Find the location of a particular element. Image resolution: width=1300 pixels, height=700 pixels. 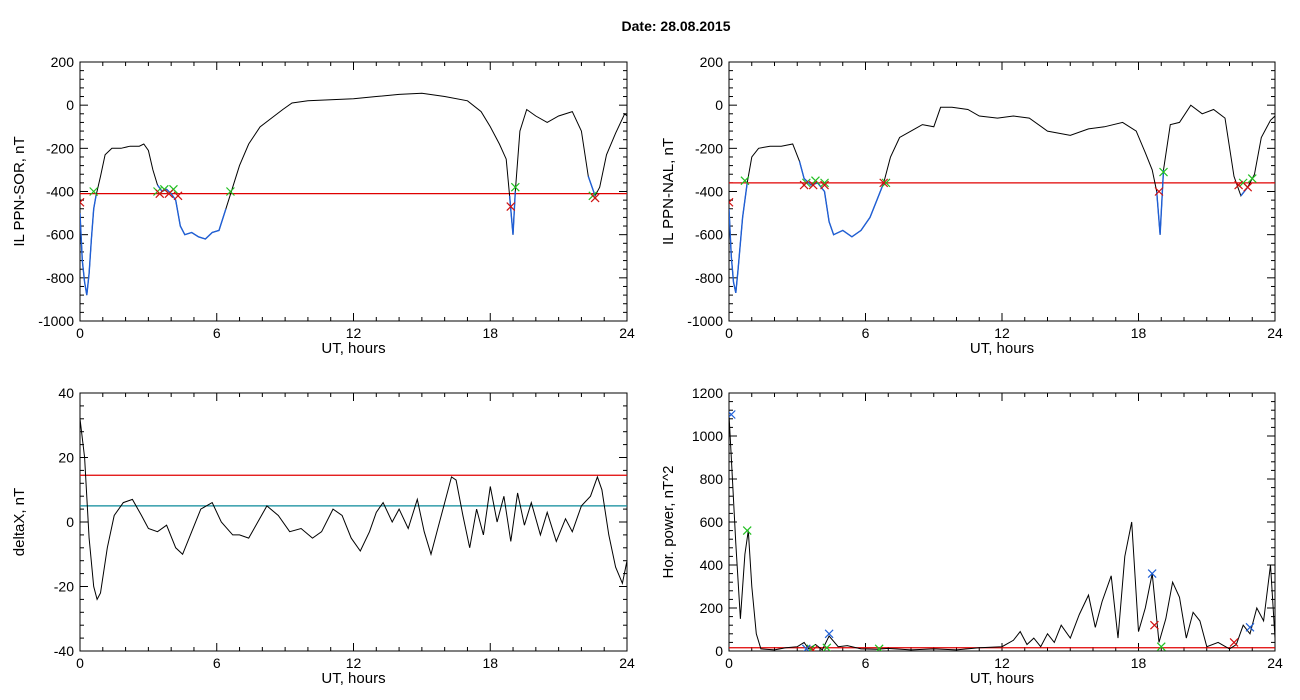

y-axis-label: IL PPN-NAL, nT is located at coordinates (668, 191).